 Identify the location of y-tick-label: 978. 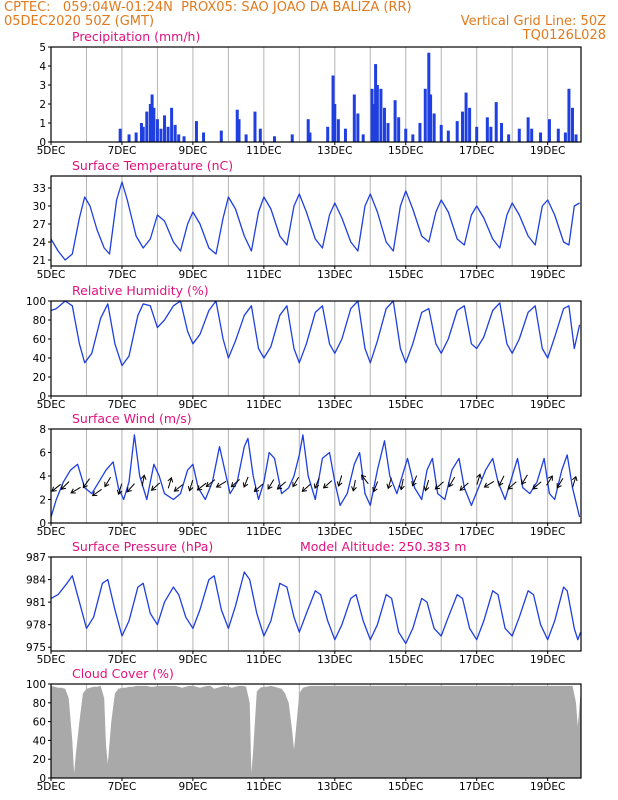
(36, 626).